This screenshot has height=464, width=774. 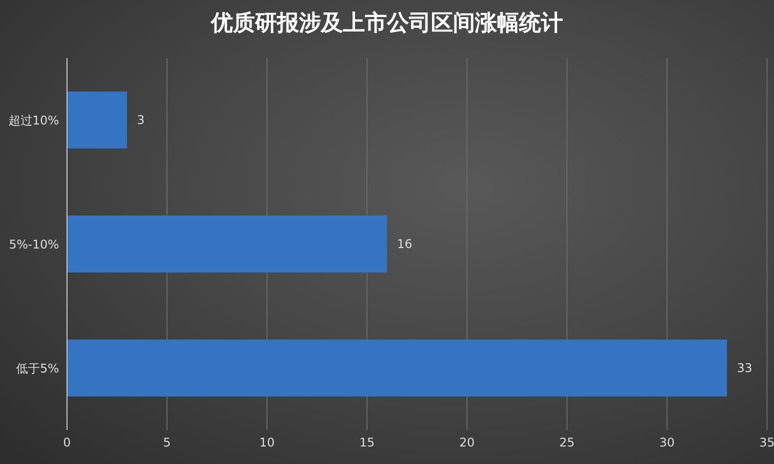 I want to click on data-label: 33, so click(x=744, y=368).